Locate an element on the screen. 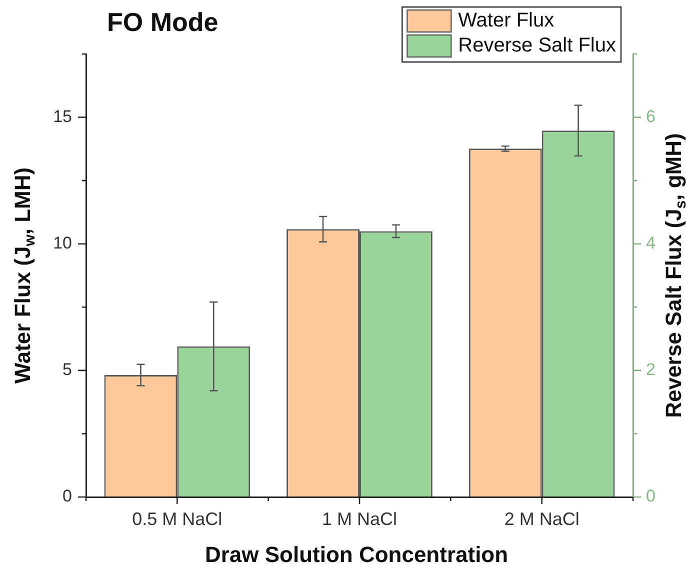  y2-tick-label: 0 is located at coordinates (651, 496).